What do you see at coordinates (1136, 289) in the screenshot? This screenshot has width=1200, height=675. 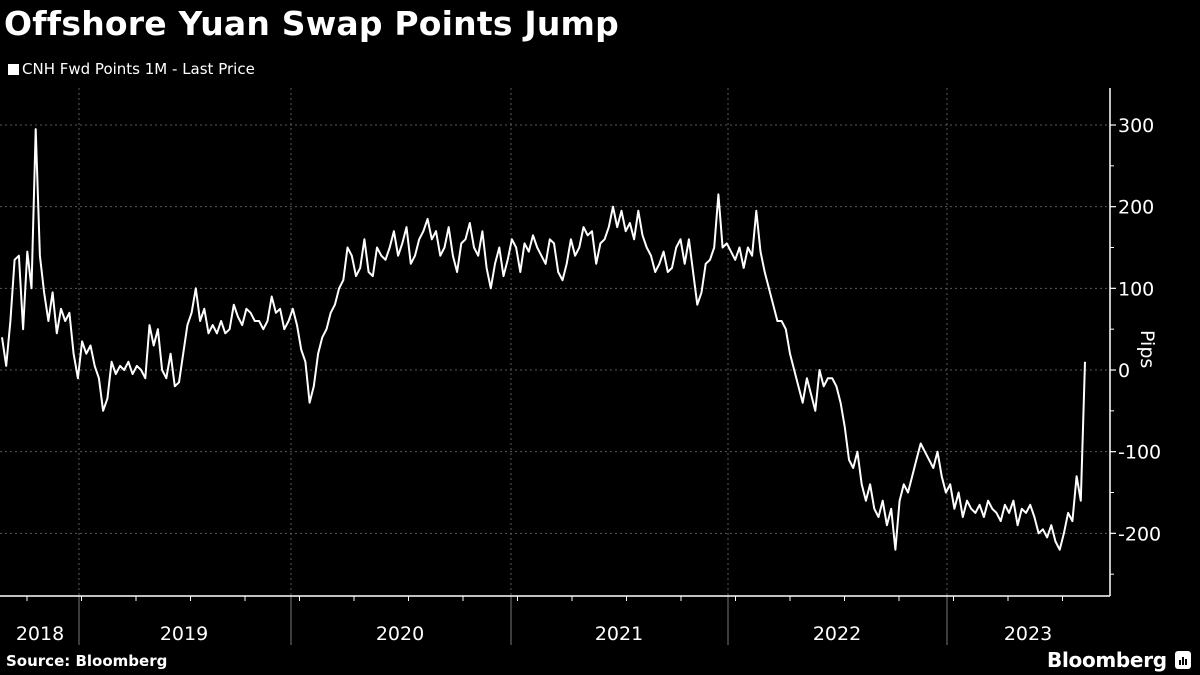 I see `y-tick-label: 100` at bounding box center [1136, 289].